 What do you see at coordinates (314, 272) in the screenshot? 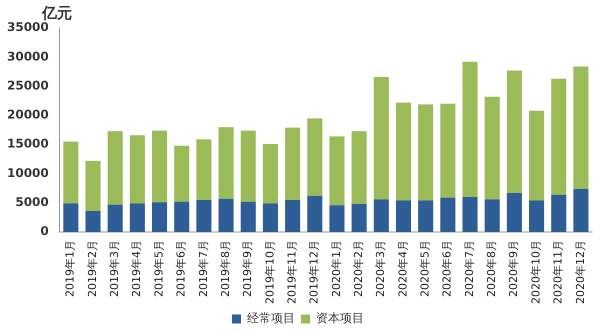
I see `x-tick-label: 2019年12月` at bounding box center [314, 272].